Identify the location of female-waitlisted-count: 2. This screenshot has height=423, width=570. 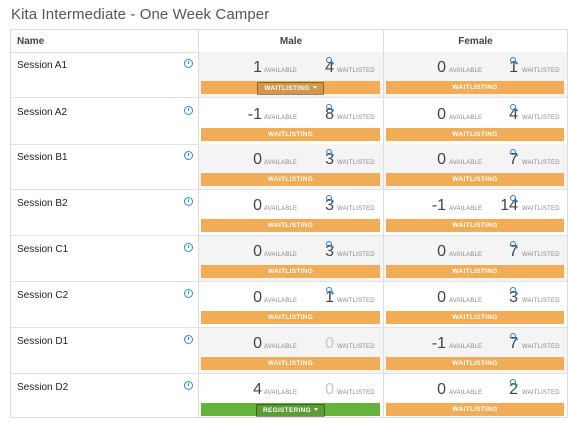
(513, 389).